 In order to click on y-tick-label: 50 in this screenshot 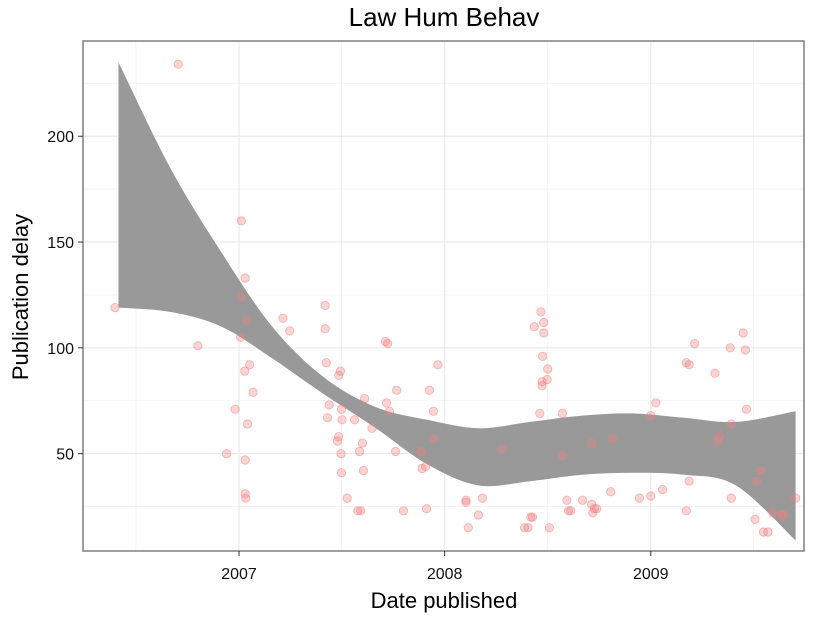, I will do `click(65, 455)`.